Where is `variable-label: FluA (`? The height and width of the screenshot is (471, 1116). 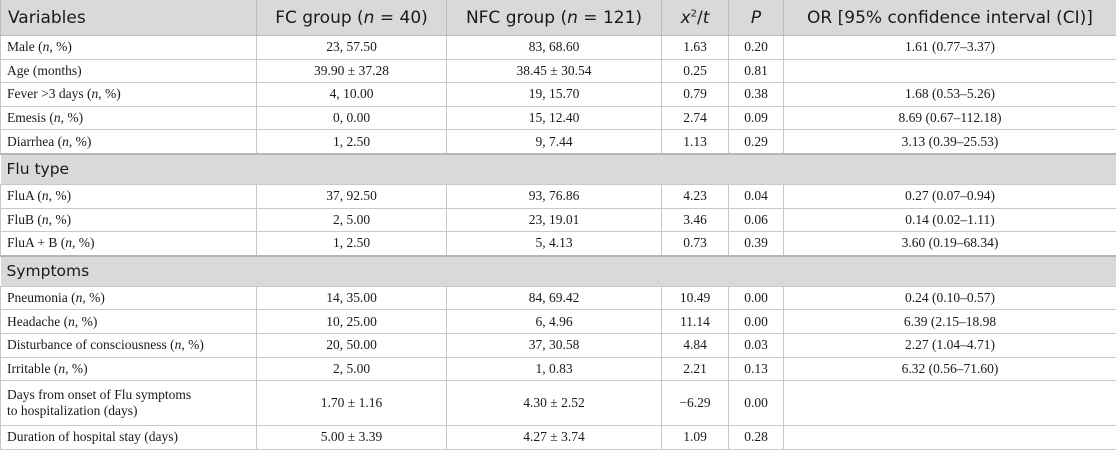
variable-label: FluA ( is located at coordinates (24, 196).